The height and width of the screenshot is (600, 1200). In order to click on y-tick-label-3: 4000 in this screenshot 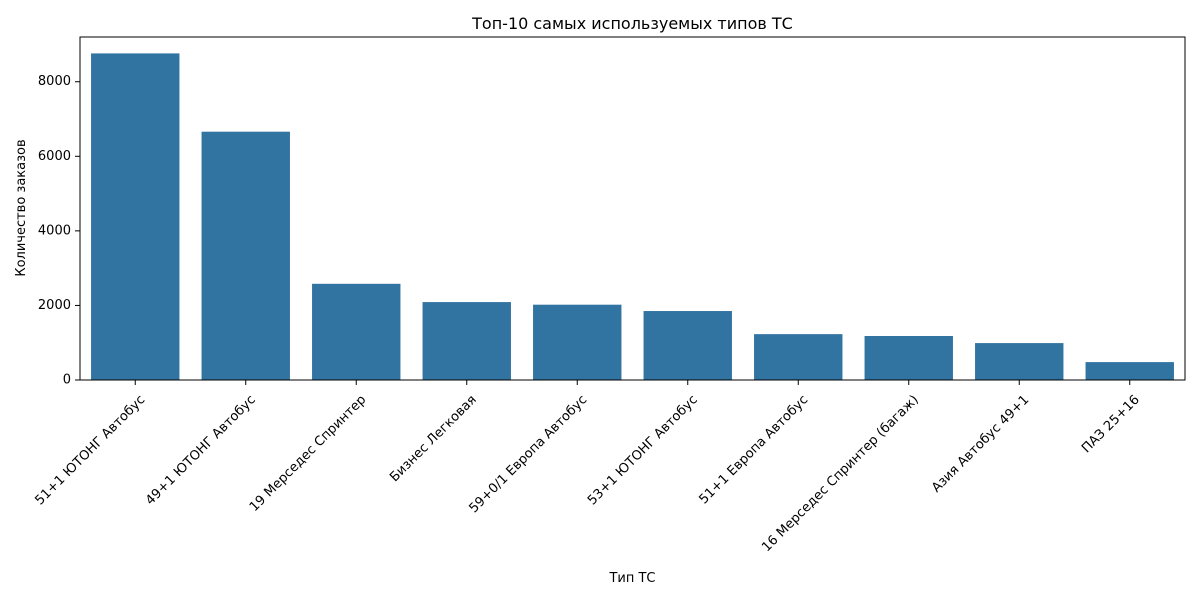, I will do `click(54, 230)`.